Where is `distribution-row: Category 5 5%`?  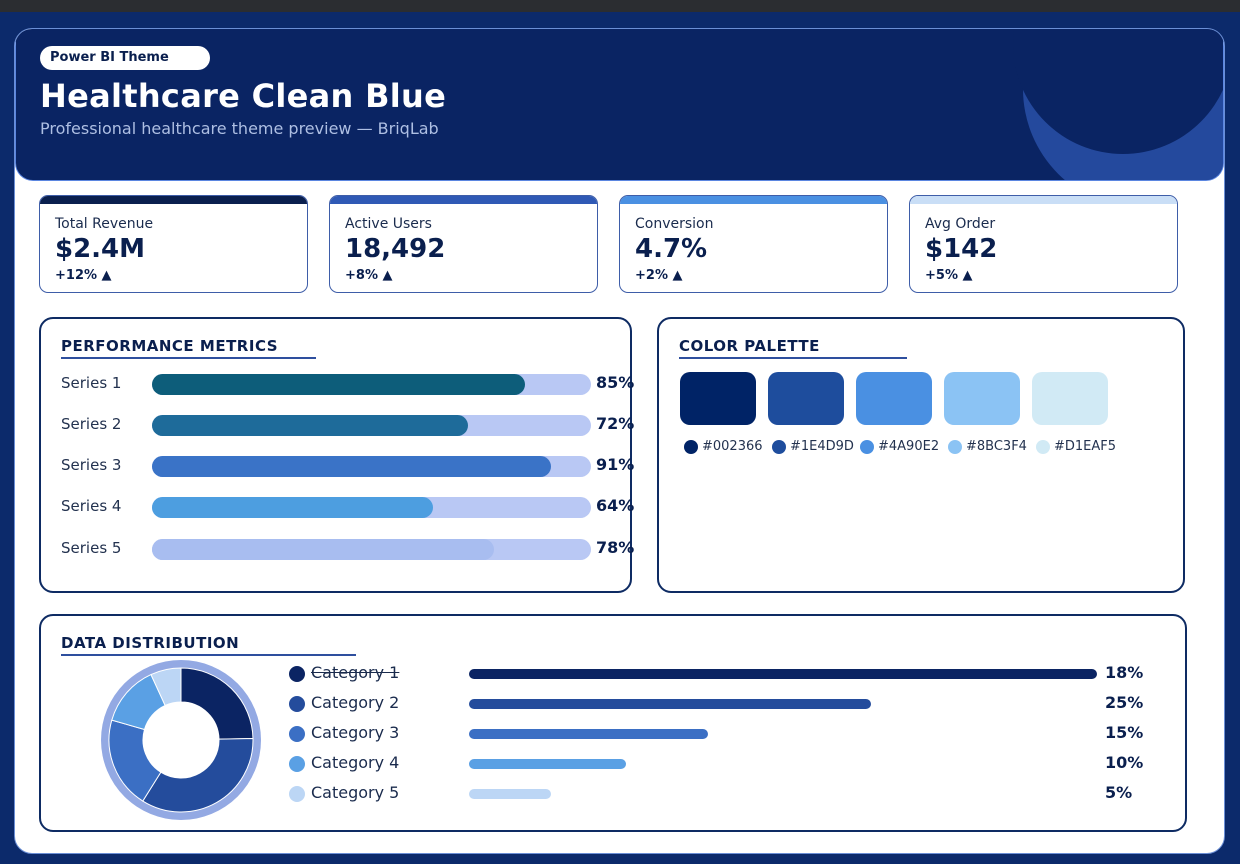 distribution-row: Category 5 5% is located at coordinates (719, 794).